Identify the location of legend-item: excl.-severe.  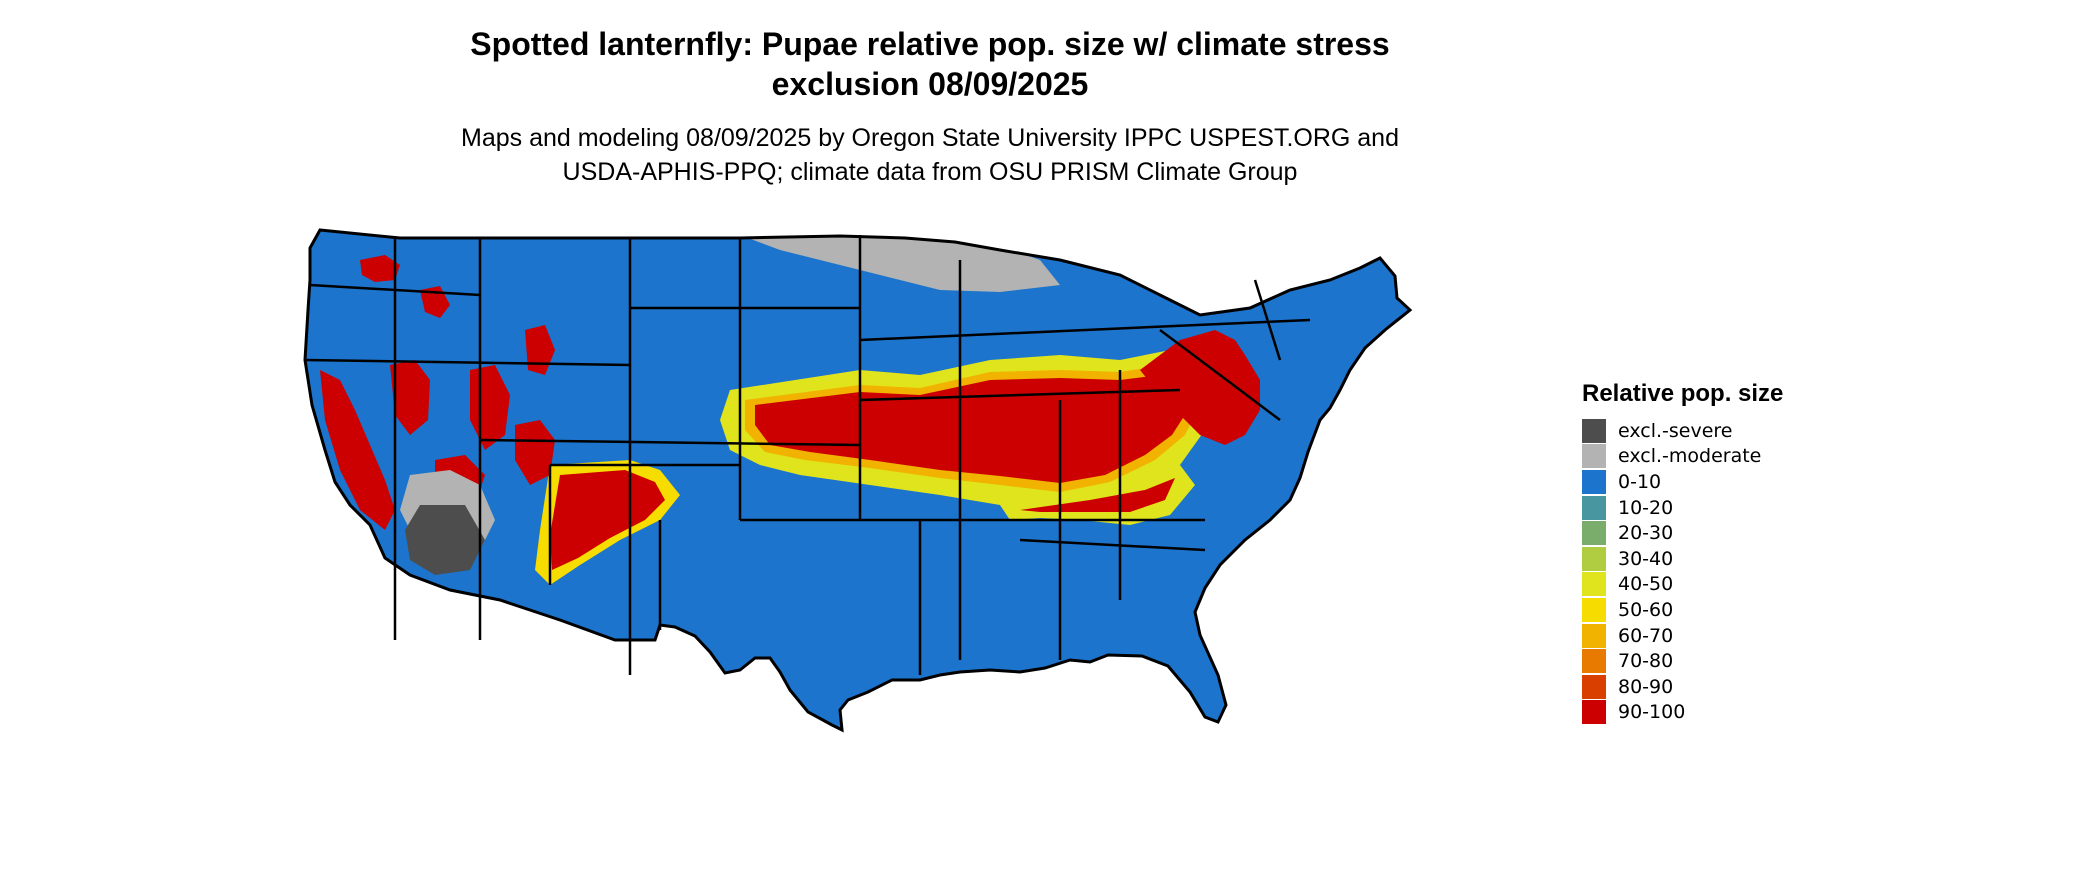
(1682, 431).